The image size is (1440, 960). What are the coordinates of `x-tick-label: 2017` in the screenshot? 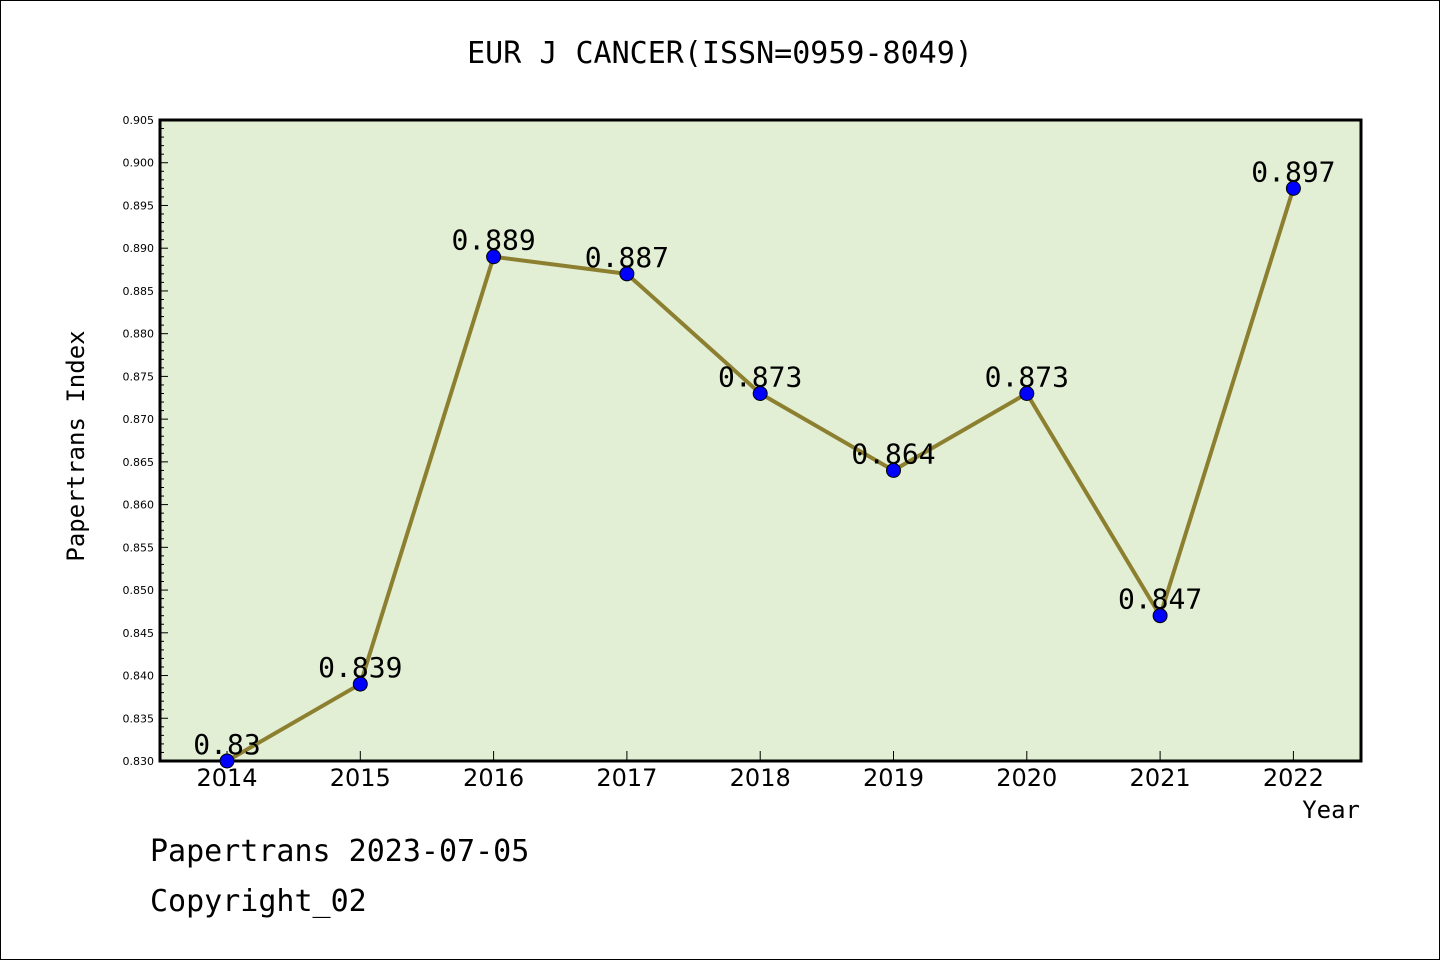 It's located at (626, 778).